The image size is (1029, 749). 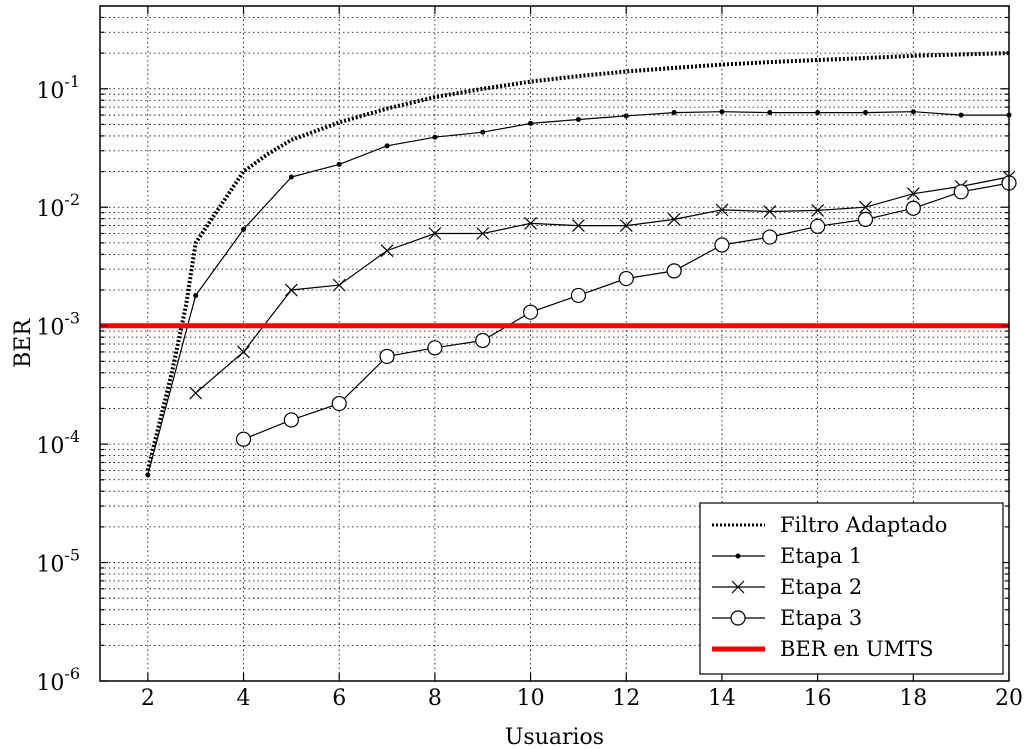 What do you see at coordinates (863, 525) in the screenshot?
I see `legend-label: Filtro Adaptado` at bounding box center [863, 525].